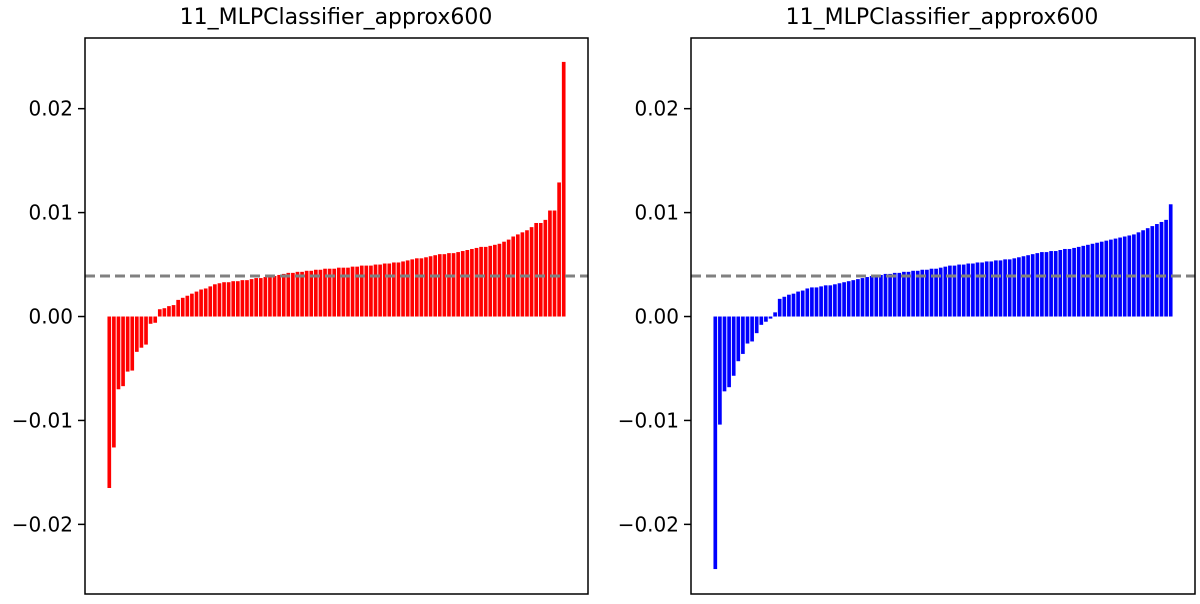  Describe the element at coordinates (50, 213) in the screenshot. I see `ytick-label-left-3: 0.01` at that location.